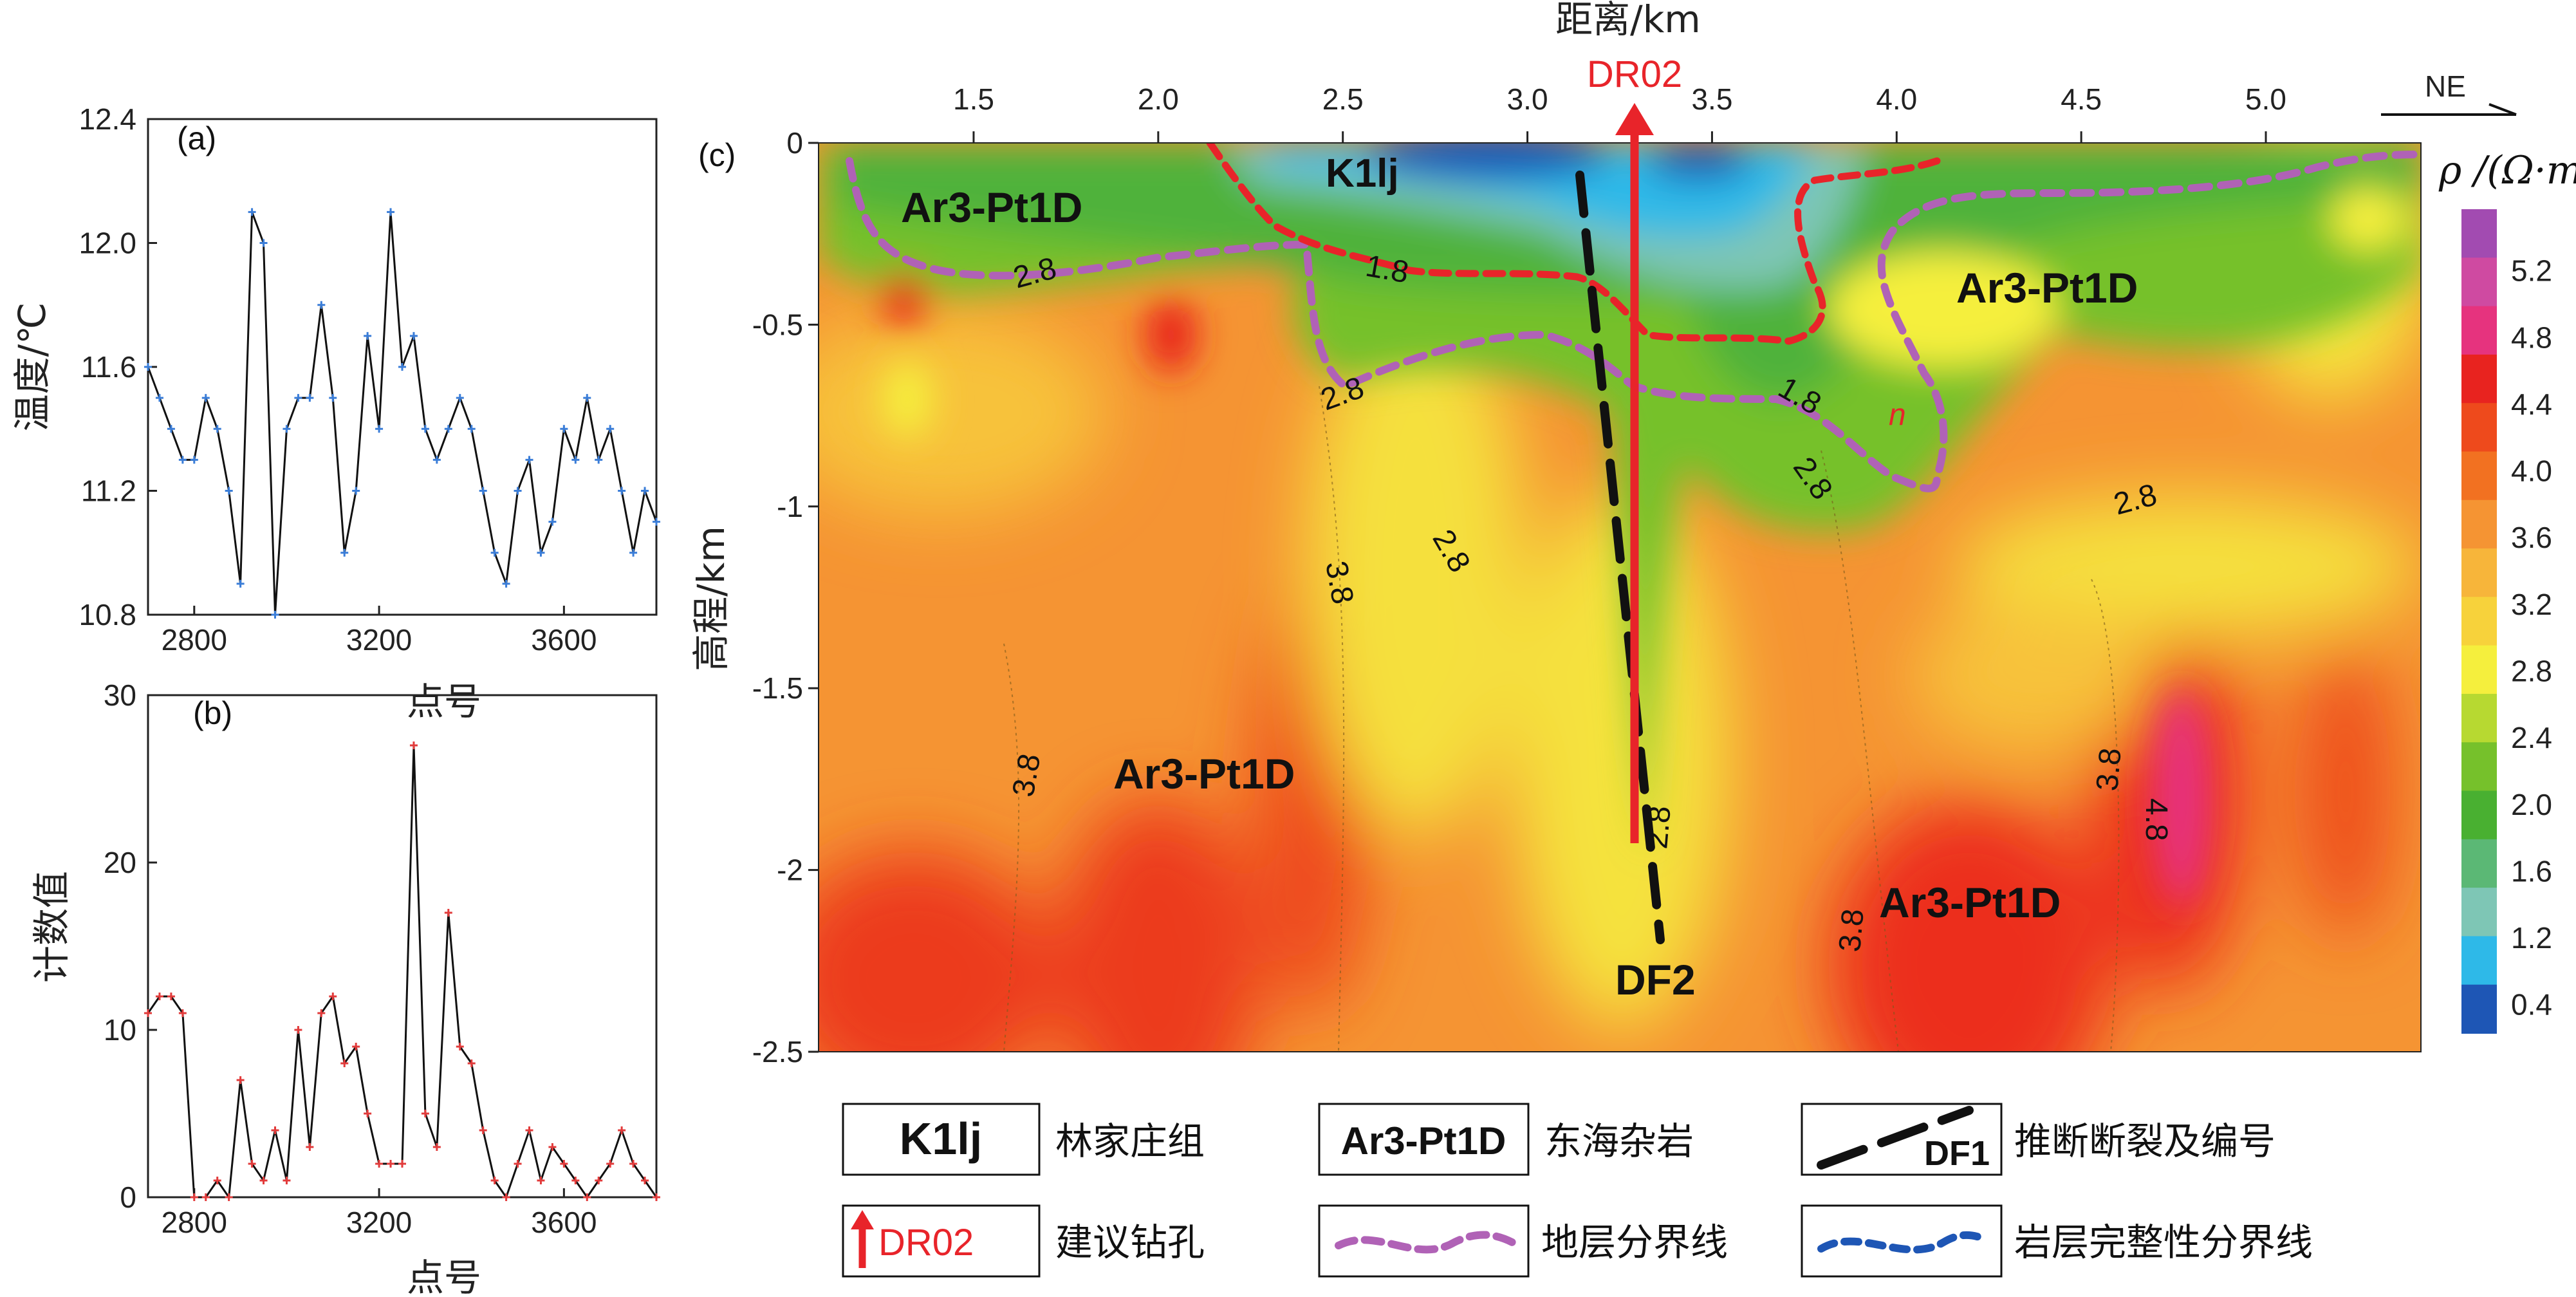 Image resolution: width=2576 pixels, height=1297 pixels. What do you see at coordinates (1130, 1242) in the screenshot?
I see `legend-label: 建议钻孔` at bounding box center [1130, 1242].